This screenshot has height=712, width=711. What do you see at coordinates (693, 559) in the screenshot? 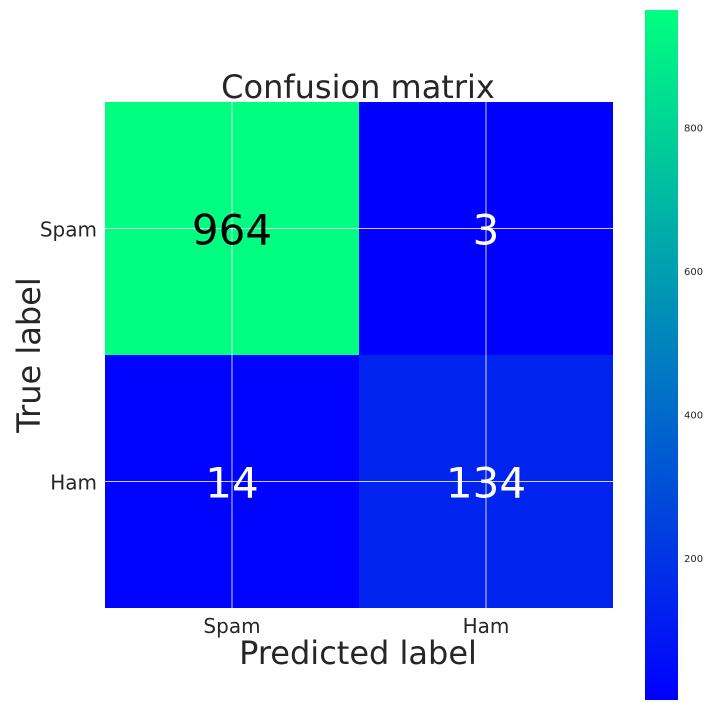
I see `colorbar-tick-label: 200` at bounding box center [693, 559].